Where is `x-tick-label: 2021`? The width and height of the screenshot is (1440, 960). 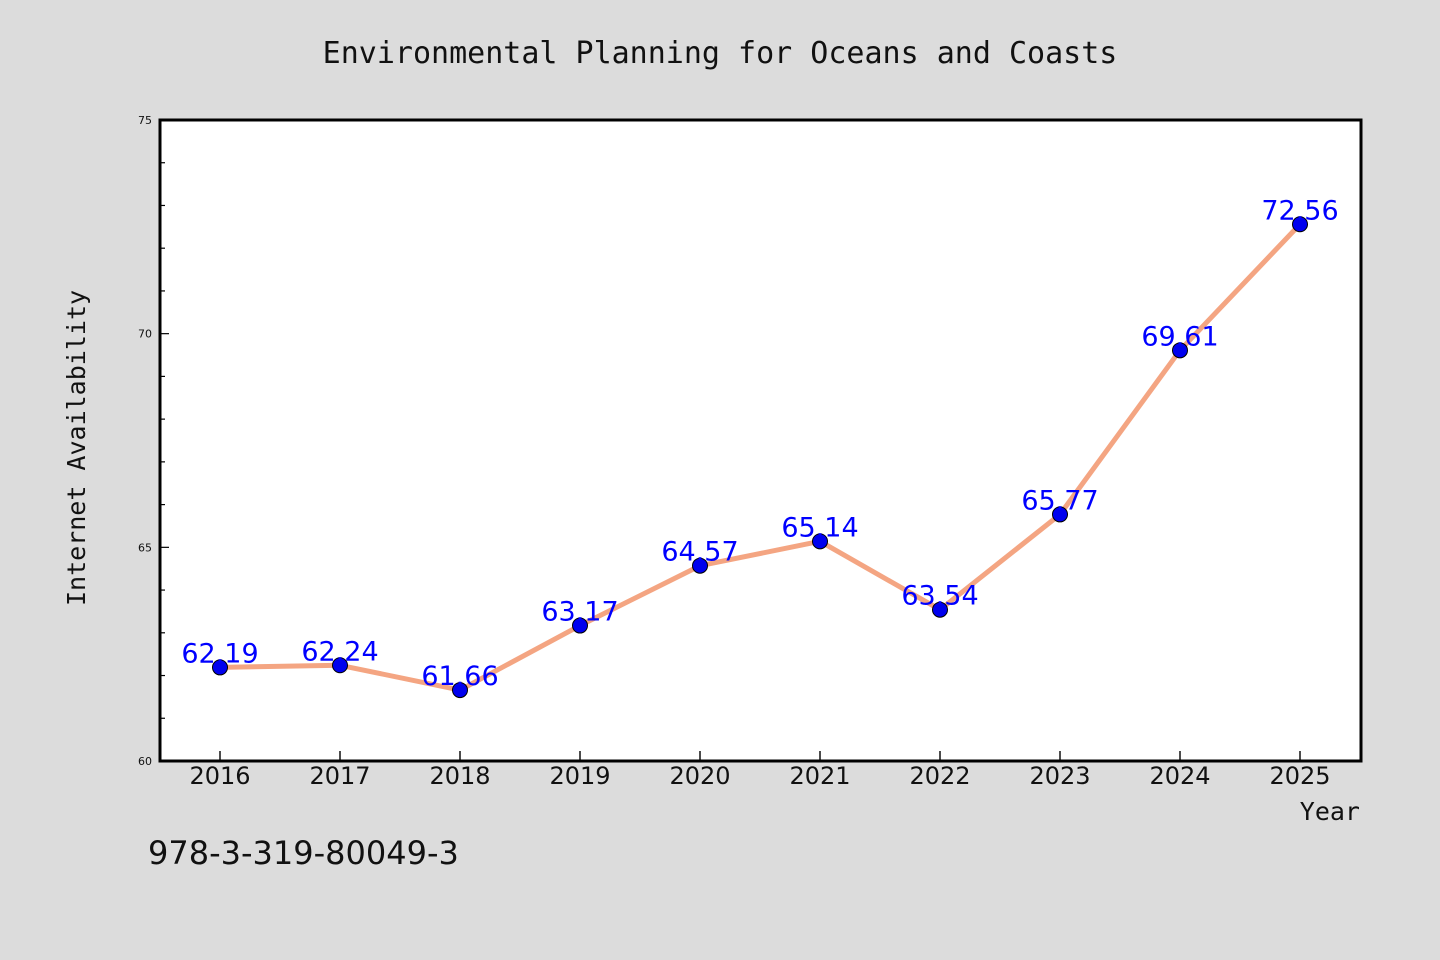 x-tick-label: 2021 is located at coordinates (819, 776).